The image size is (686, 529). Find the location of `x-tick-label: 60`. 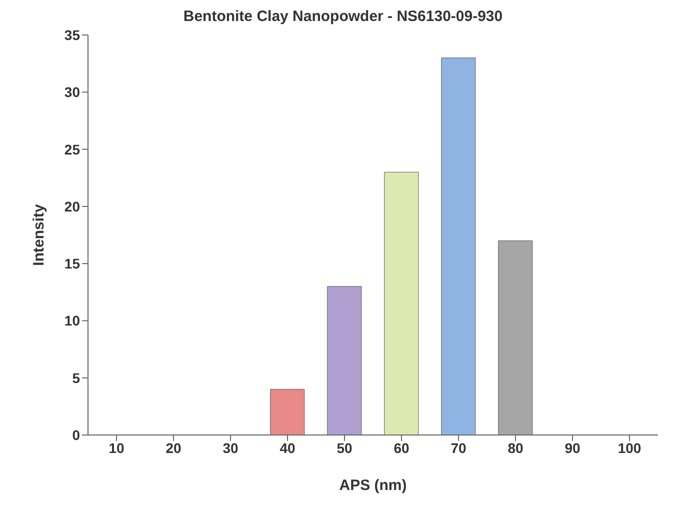

x-tick-label: 60 is located at coordinates (402, 448).